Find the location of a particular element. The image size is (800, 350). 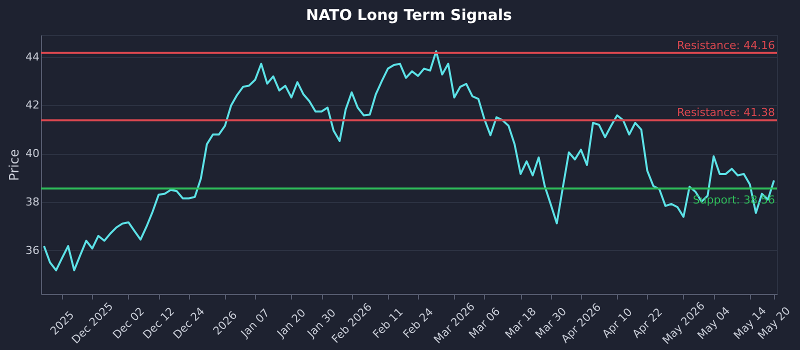

y-tick-label: 38 is located at coordinates (33, 202).